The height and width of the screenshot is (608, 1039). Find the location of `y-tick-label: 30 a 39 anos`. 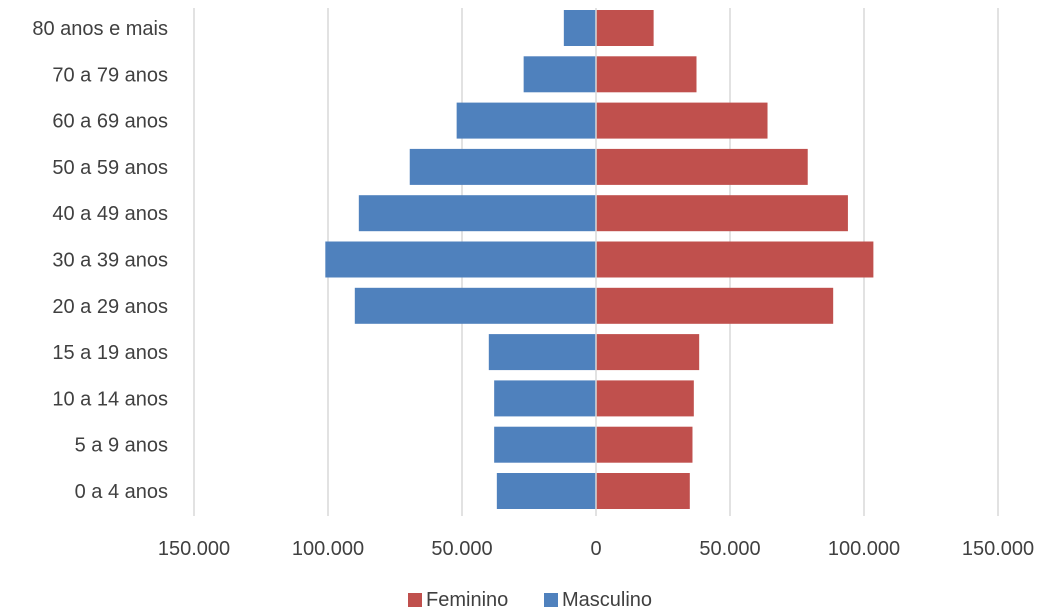

y-tick-label: 30 a 39 anos is located at coordinates (110, 261).